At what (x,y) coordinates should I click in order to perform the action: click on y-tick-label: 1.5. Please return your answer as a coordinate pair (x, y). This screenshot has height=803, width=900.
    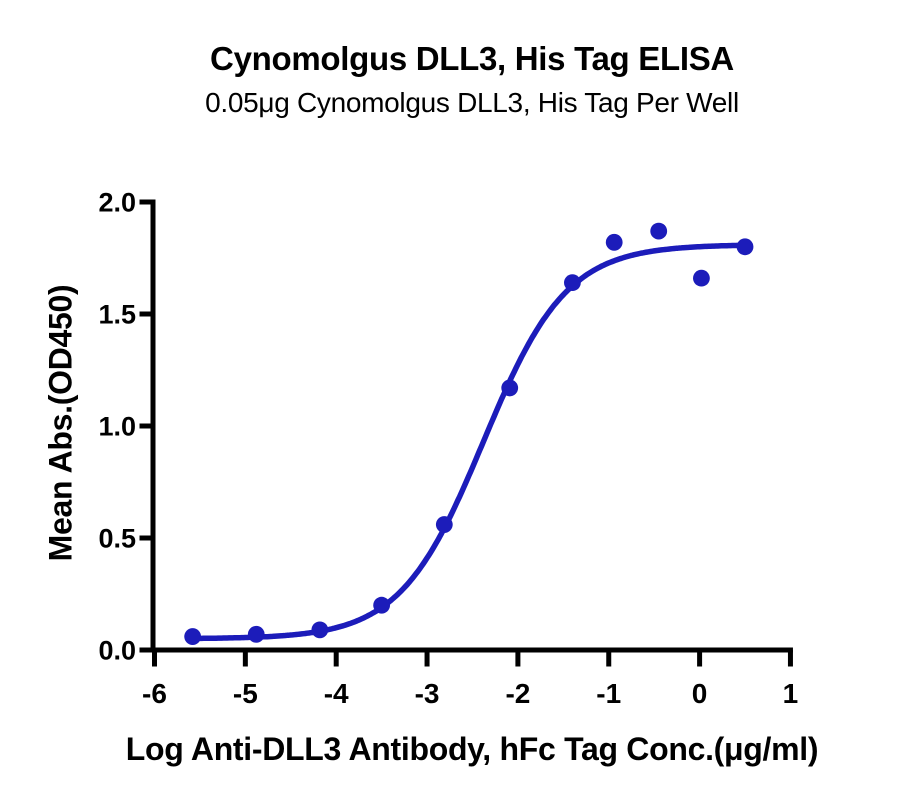
    Looking at the image, I should click on (117, 315).